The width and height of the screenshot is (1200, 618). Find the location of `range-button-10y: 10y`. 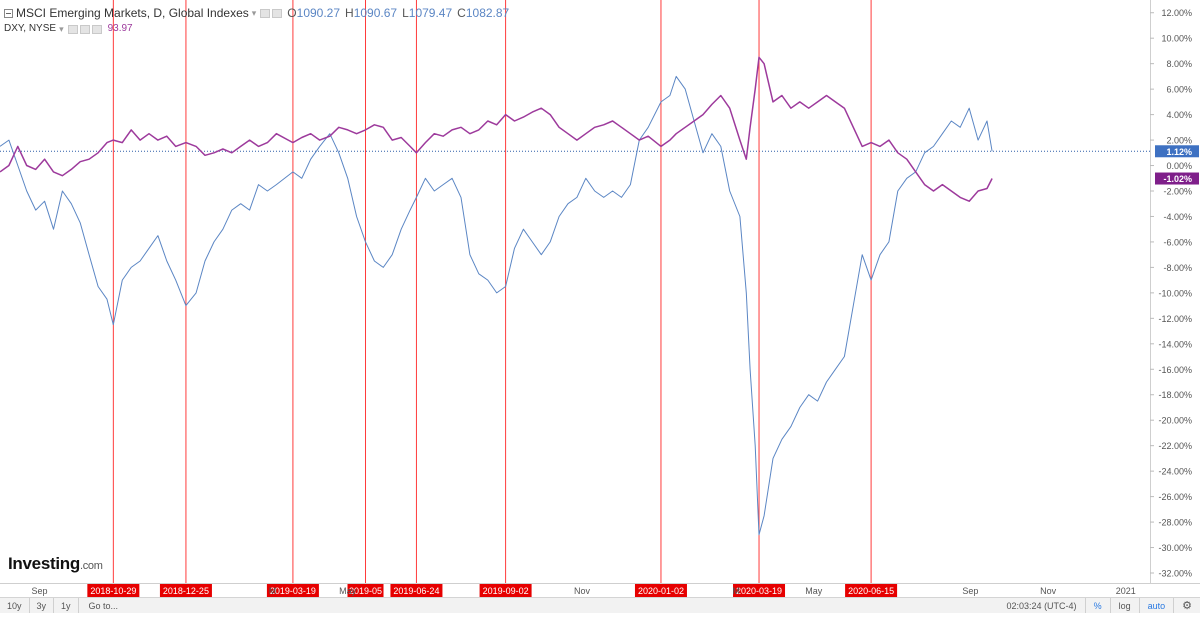

range-button-10y: 10y is located at coordinates (15, 605).